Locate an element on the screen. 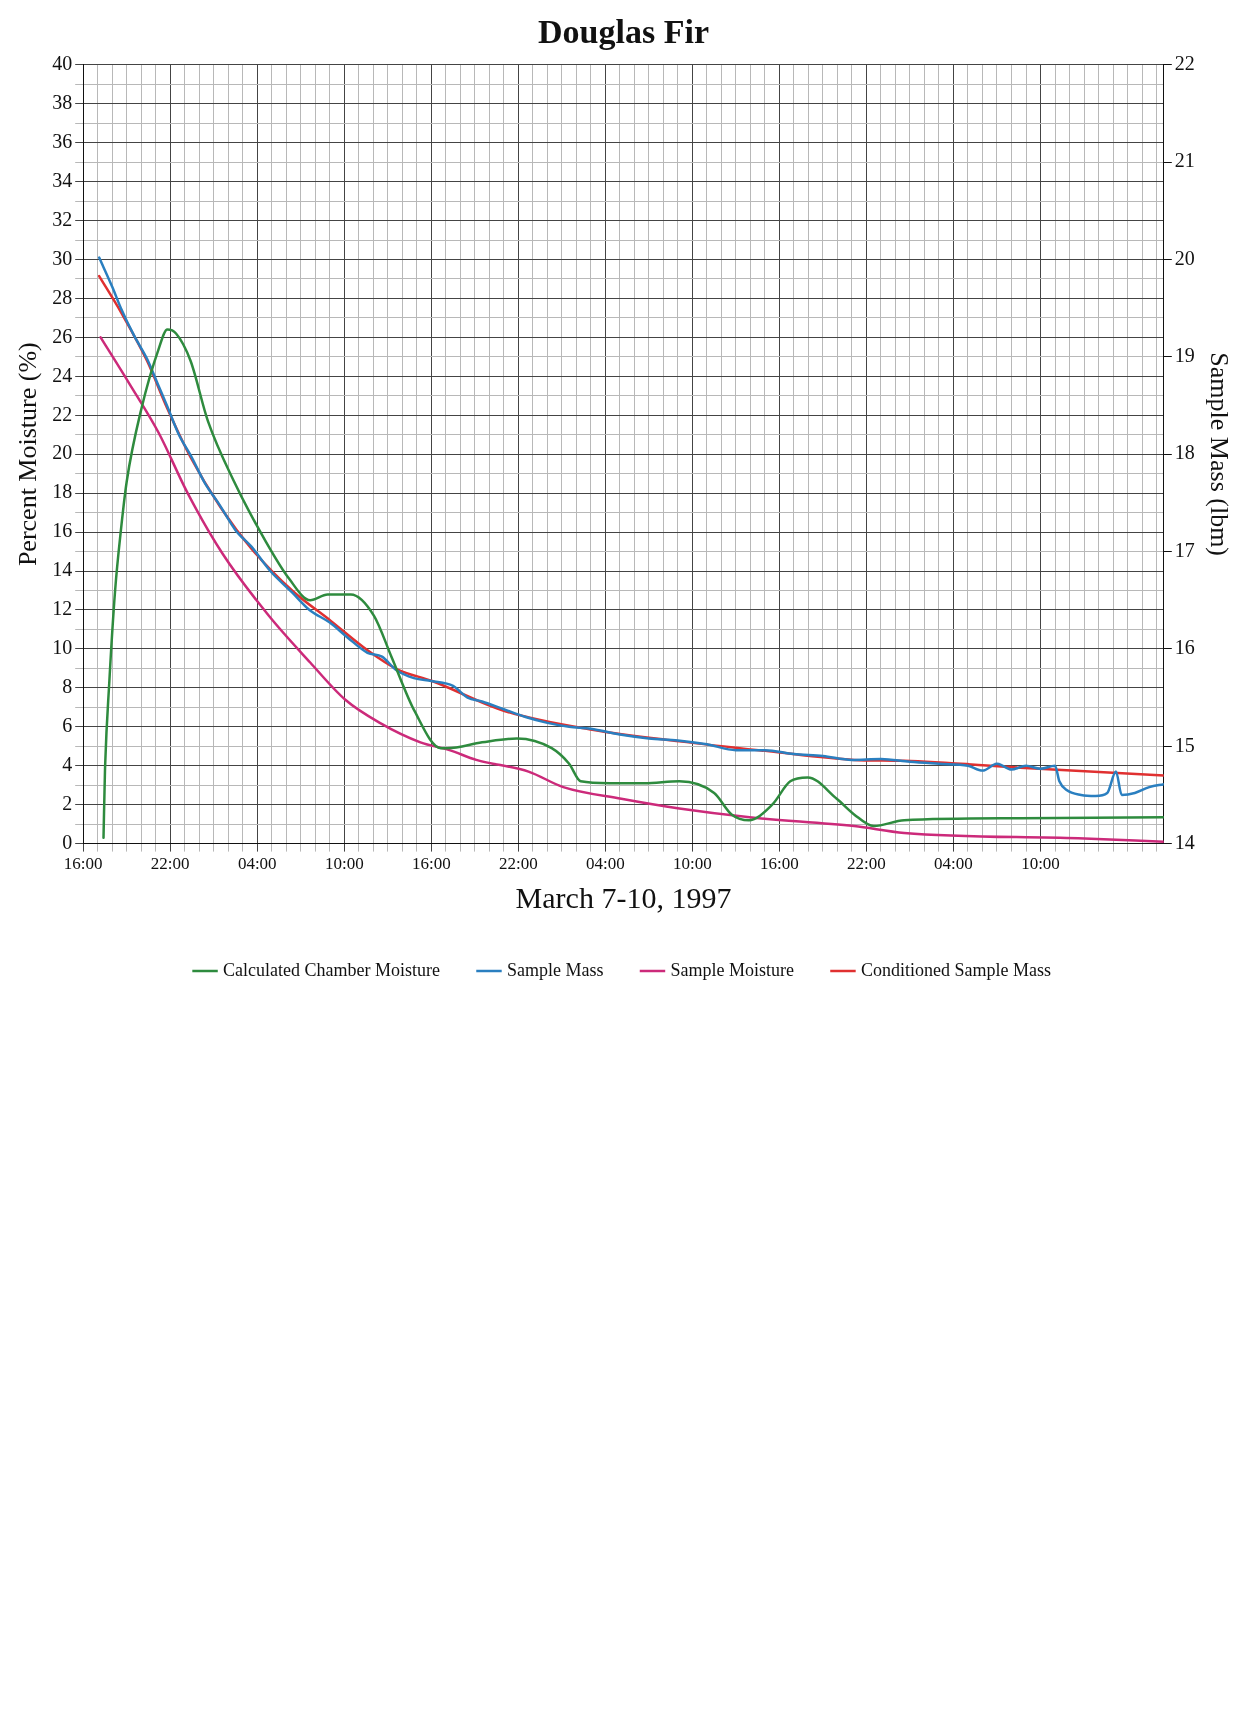 The height and width of the screenshot is (1723, 1257). y-tick-label: 34 is located at coordinates (62, 179).